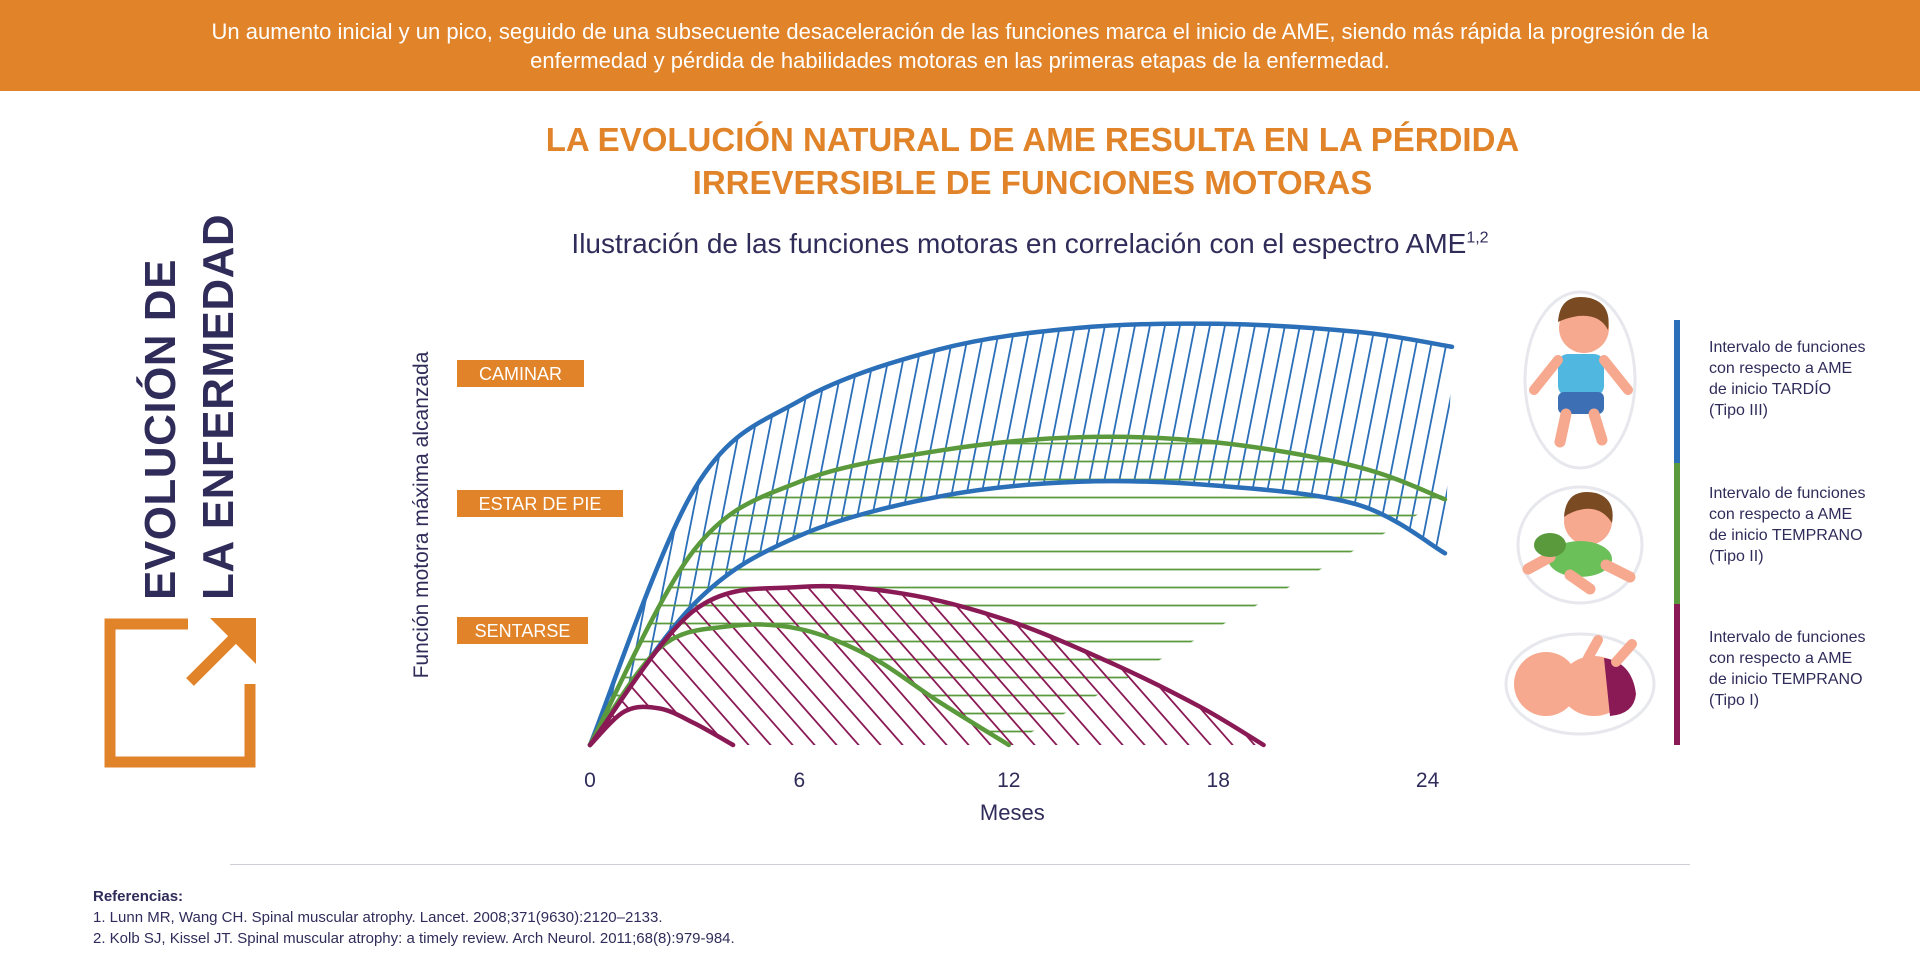 This screenshot has height=978, width=1920. What do you see at coordinates (1770, 389) in the screenshot?
I see `legend-tipo3-line3: de inicio TARDÍO` at bounding box center [1770, 389].